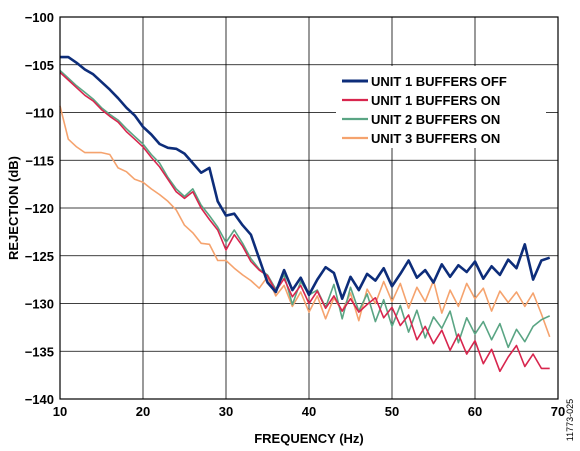  Describe the element at coordinates (475, 411) in the screenshot. I see `x-tick-label: 60` at that location.